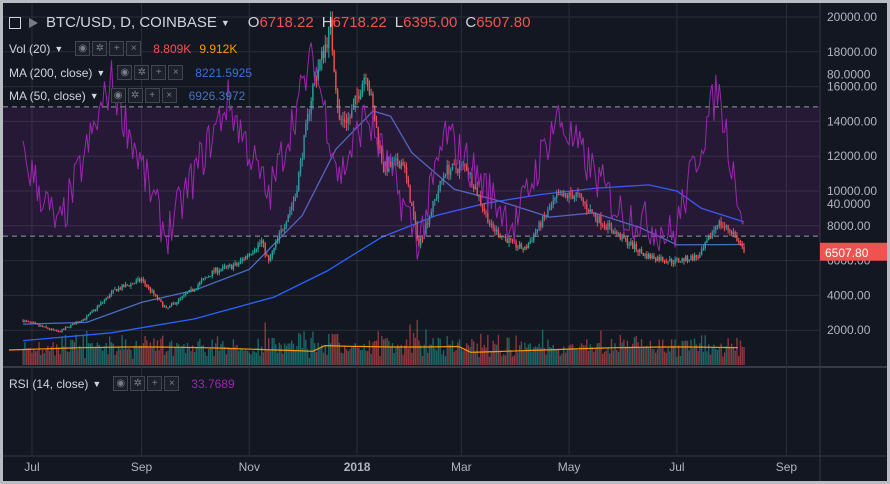  Describe the element at coordinates (30, 48) in the screenshot. I see `volume-label: Vol (20)` at that location.